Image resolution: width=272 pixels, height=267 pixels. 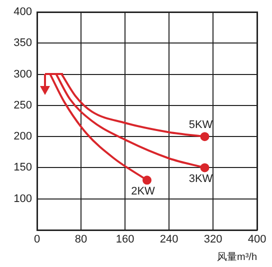 What do you see at coordinates (201, 179) in the screenshot?
I see `series-label: 3KW` at bounding box center [201, 179].